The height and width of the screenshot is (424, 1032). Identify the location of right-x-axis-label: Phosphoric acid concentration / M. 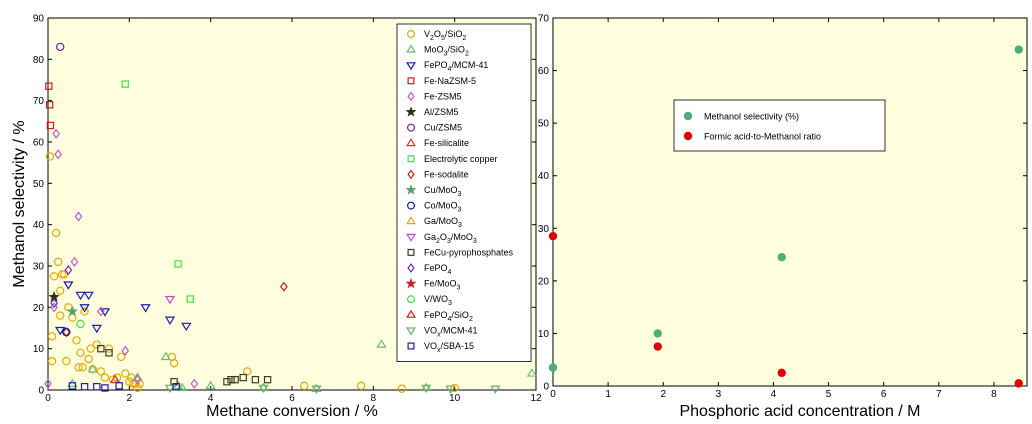
(799, 411).